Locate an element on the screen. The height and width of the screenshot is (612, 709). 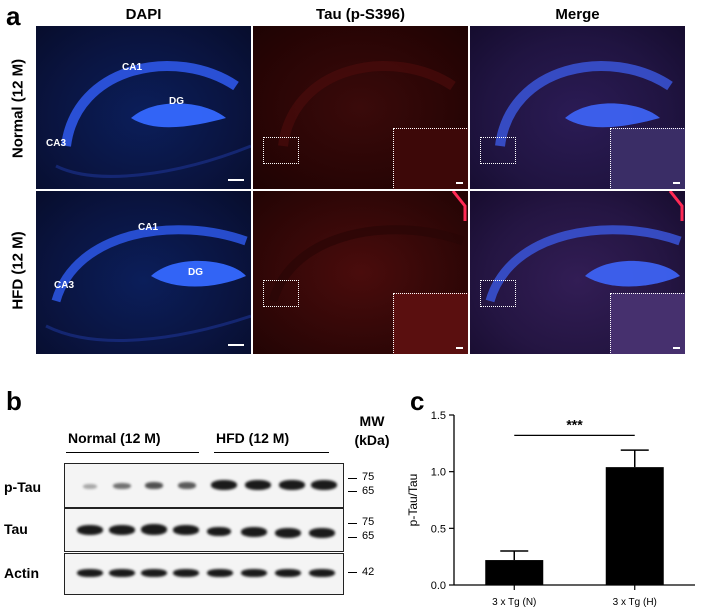
y-tick-label: 1.5 is located at coordinates (438, 416).